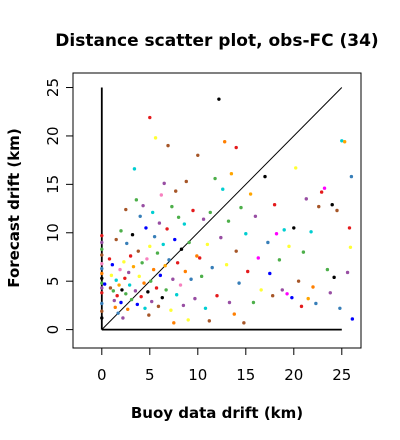 The image size is (400, 440). I want to click on y-tick-label: 25, so click(53, 87).